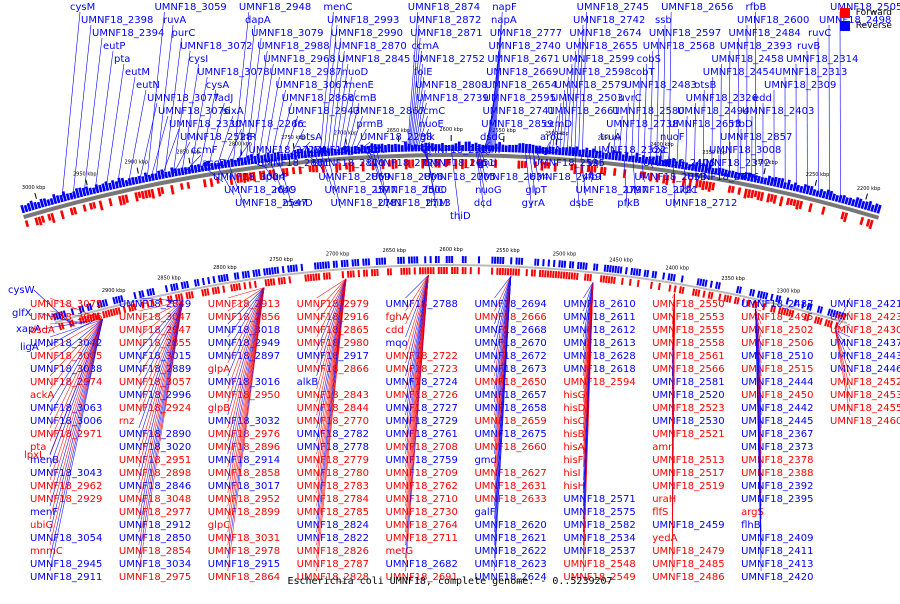  What do you see at coordinates (581, 203) in the screenshot?
I see `feature-label: dsbE` at bounding box center [581, 203].